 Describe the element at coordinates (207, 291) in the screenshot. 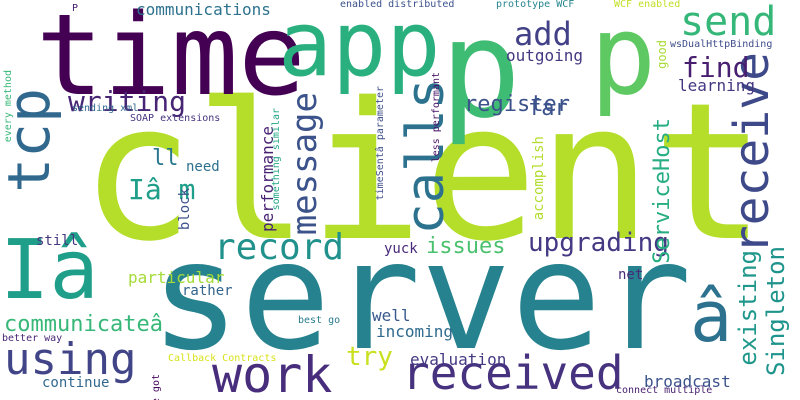

I see `word-rather: rather` at that location.